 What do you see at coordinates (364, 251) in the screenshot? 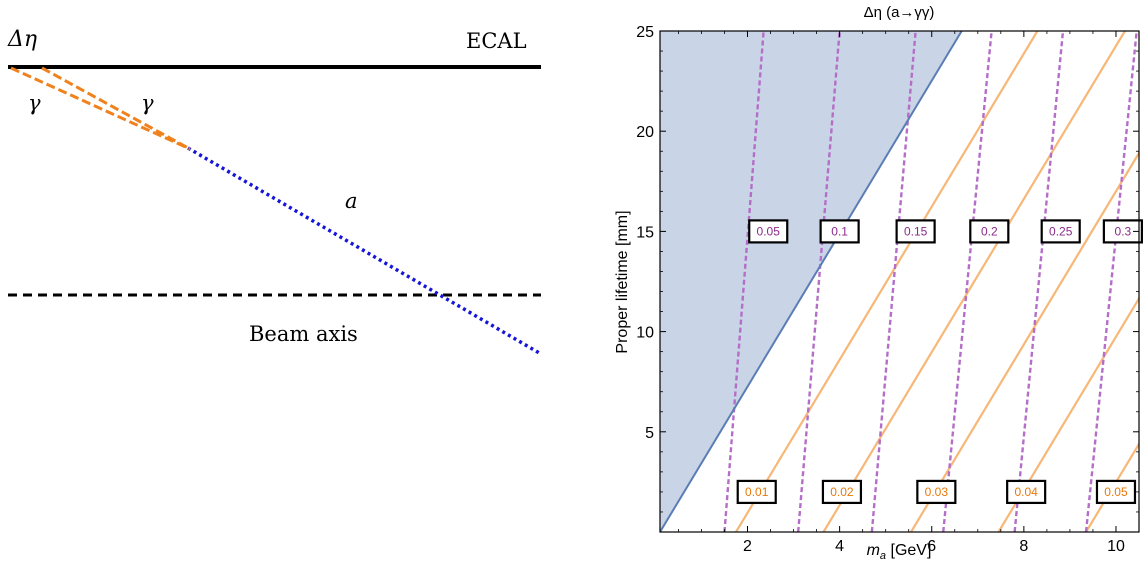
I see `axion-track` at bounding box center [364, 251].